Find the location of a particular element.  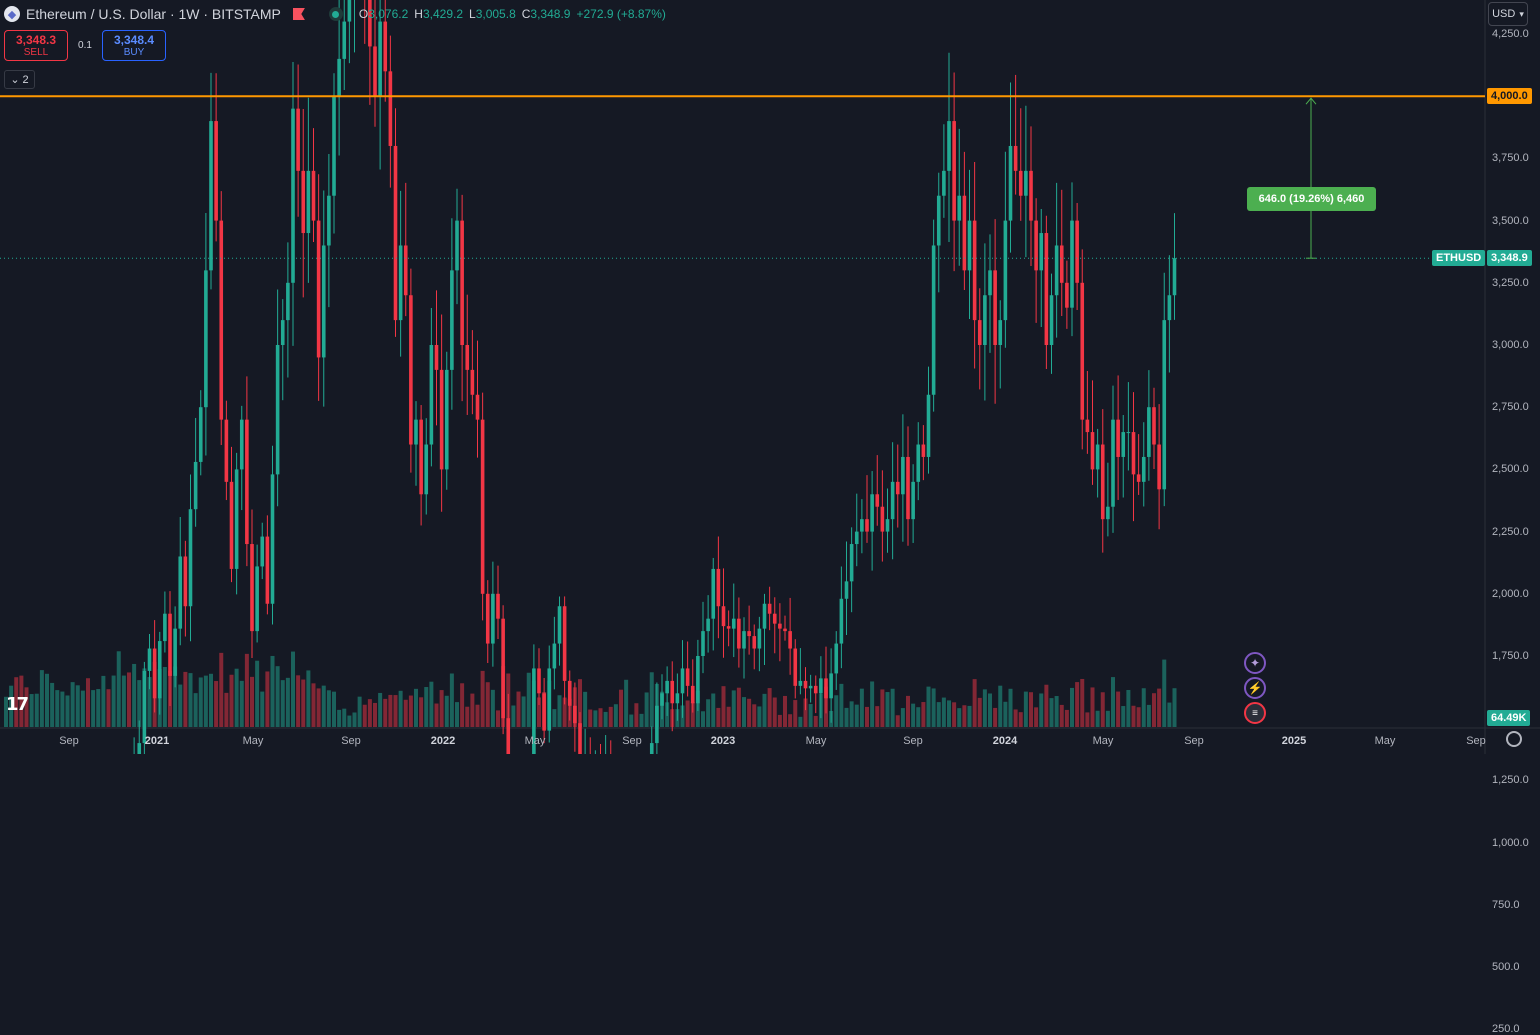

ohlc-value: 3,005.8 is located at coordinates (495, 14).